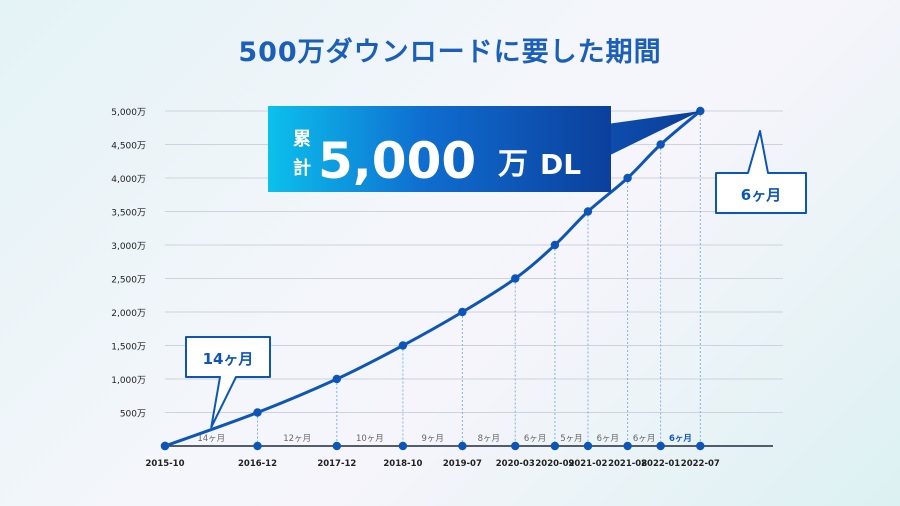  What do you see at coordinates (133, 415) in the screenshot?
I see `y-tick-label: 500万` at bounding box center [133, 415].